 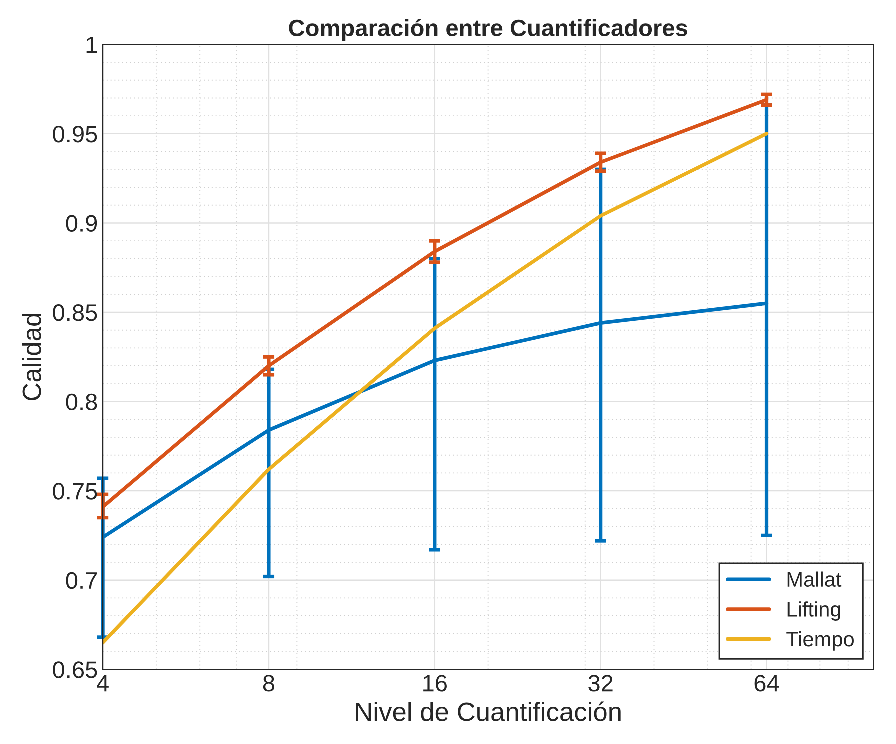 What do you see at coordinates (81, 581) in the screenshot?
I see `y-tick-label: 0.7` at bounding box center [81, 581].